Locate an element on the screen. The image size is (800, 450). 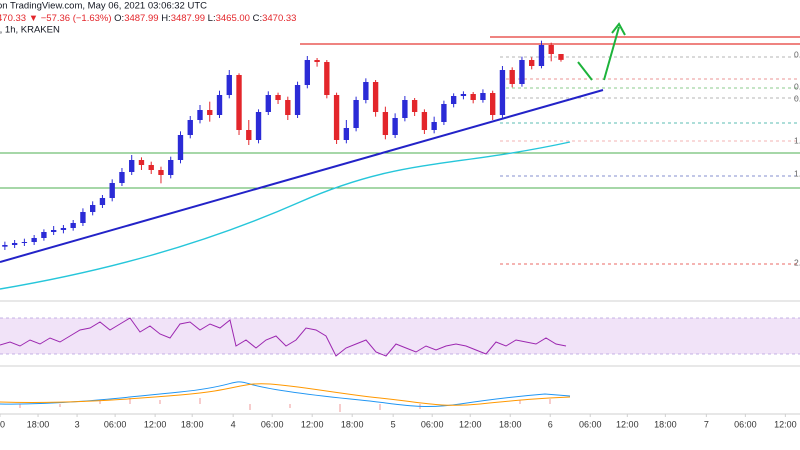
change: ▼ −57.36 (−1.63%) is located at coordinates (70, 18).